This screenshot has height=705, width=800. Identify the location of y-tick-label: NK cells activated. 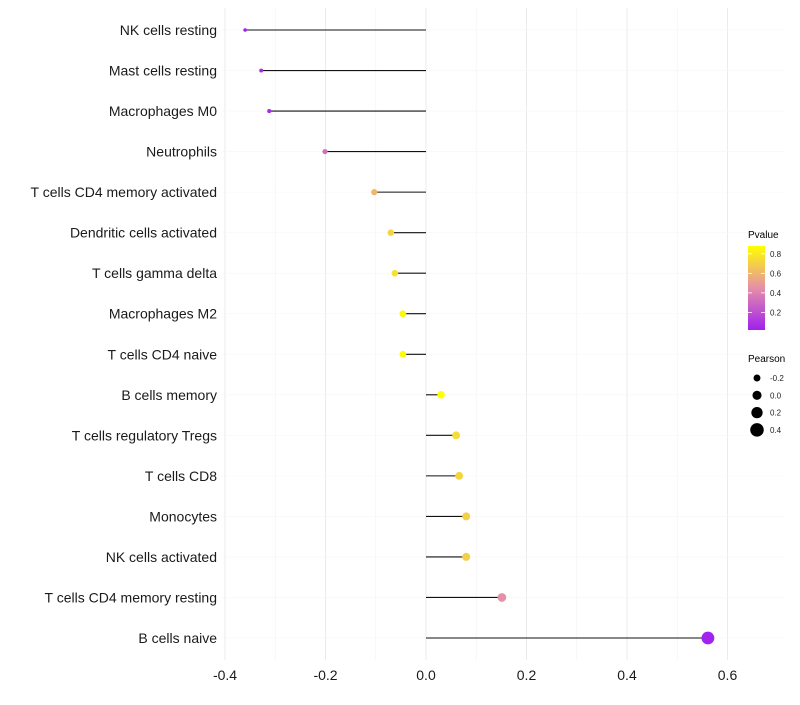
(161, 557).